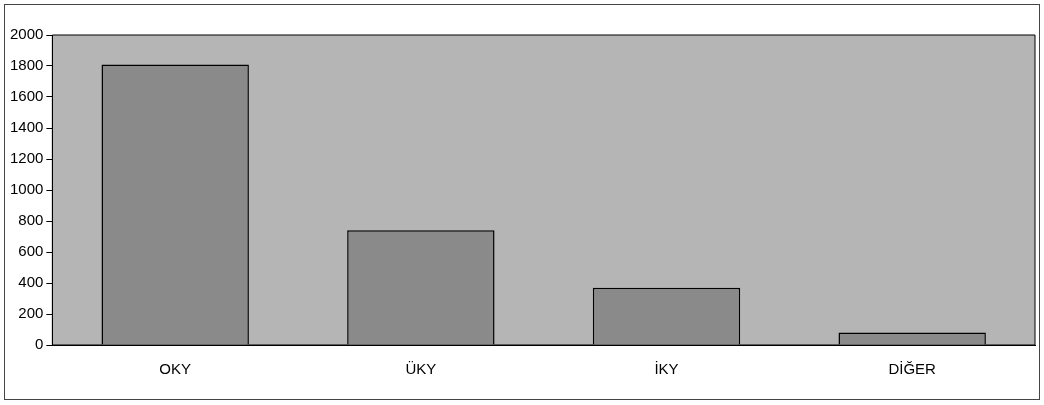  I want to click on y-tick-label: 600, so click(31, 251).